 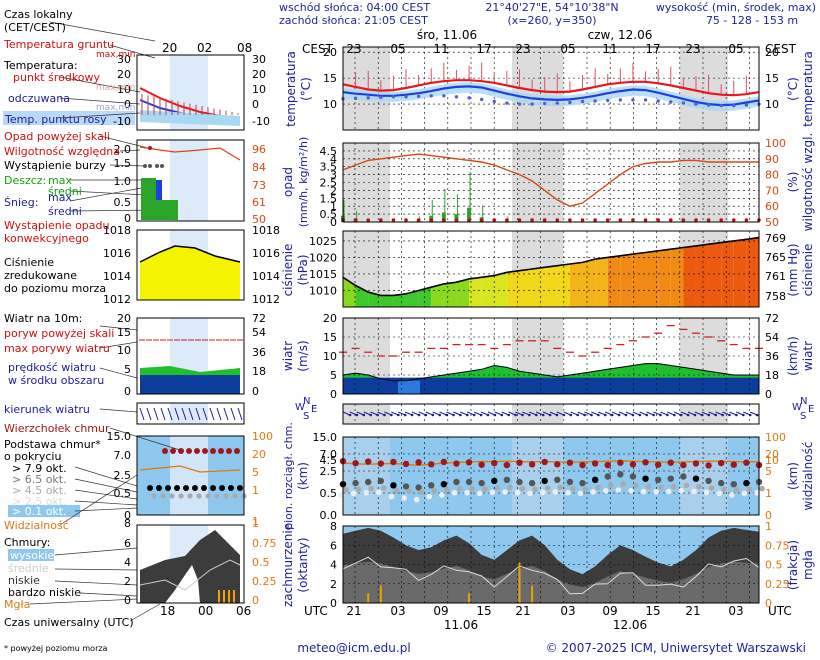 I want to click on legend-temp-tick-right: 30, so click(x=259, y=59).